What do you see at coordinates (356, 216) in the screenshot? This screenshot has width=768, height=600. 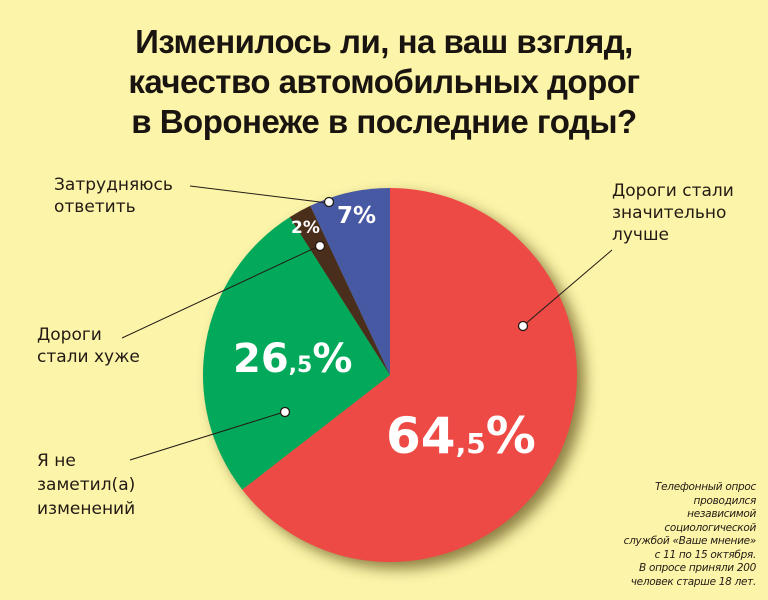 I see `pct-hard: 7%` at bounding box center [356, 216].